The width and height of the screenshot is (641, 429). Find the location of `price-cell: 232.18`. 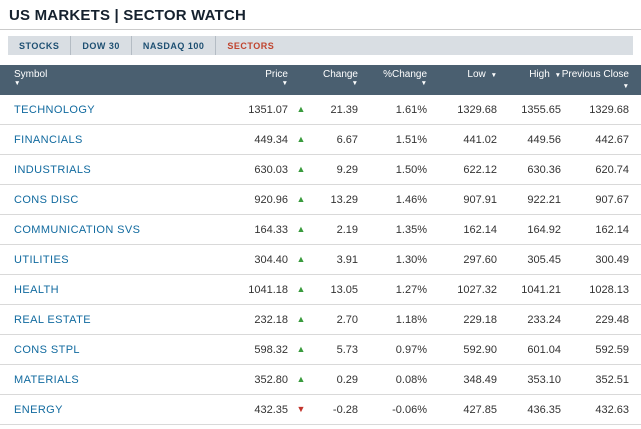

price-cell: 232.18 is located at coordinates (271, 319).